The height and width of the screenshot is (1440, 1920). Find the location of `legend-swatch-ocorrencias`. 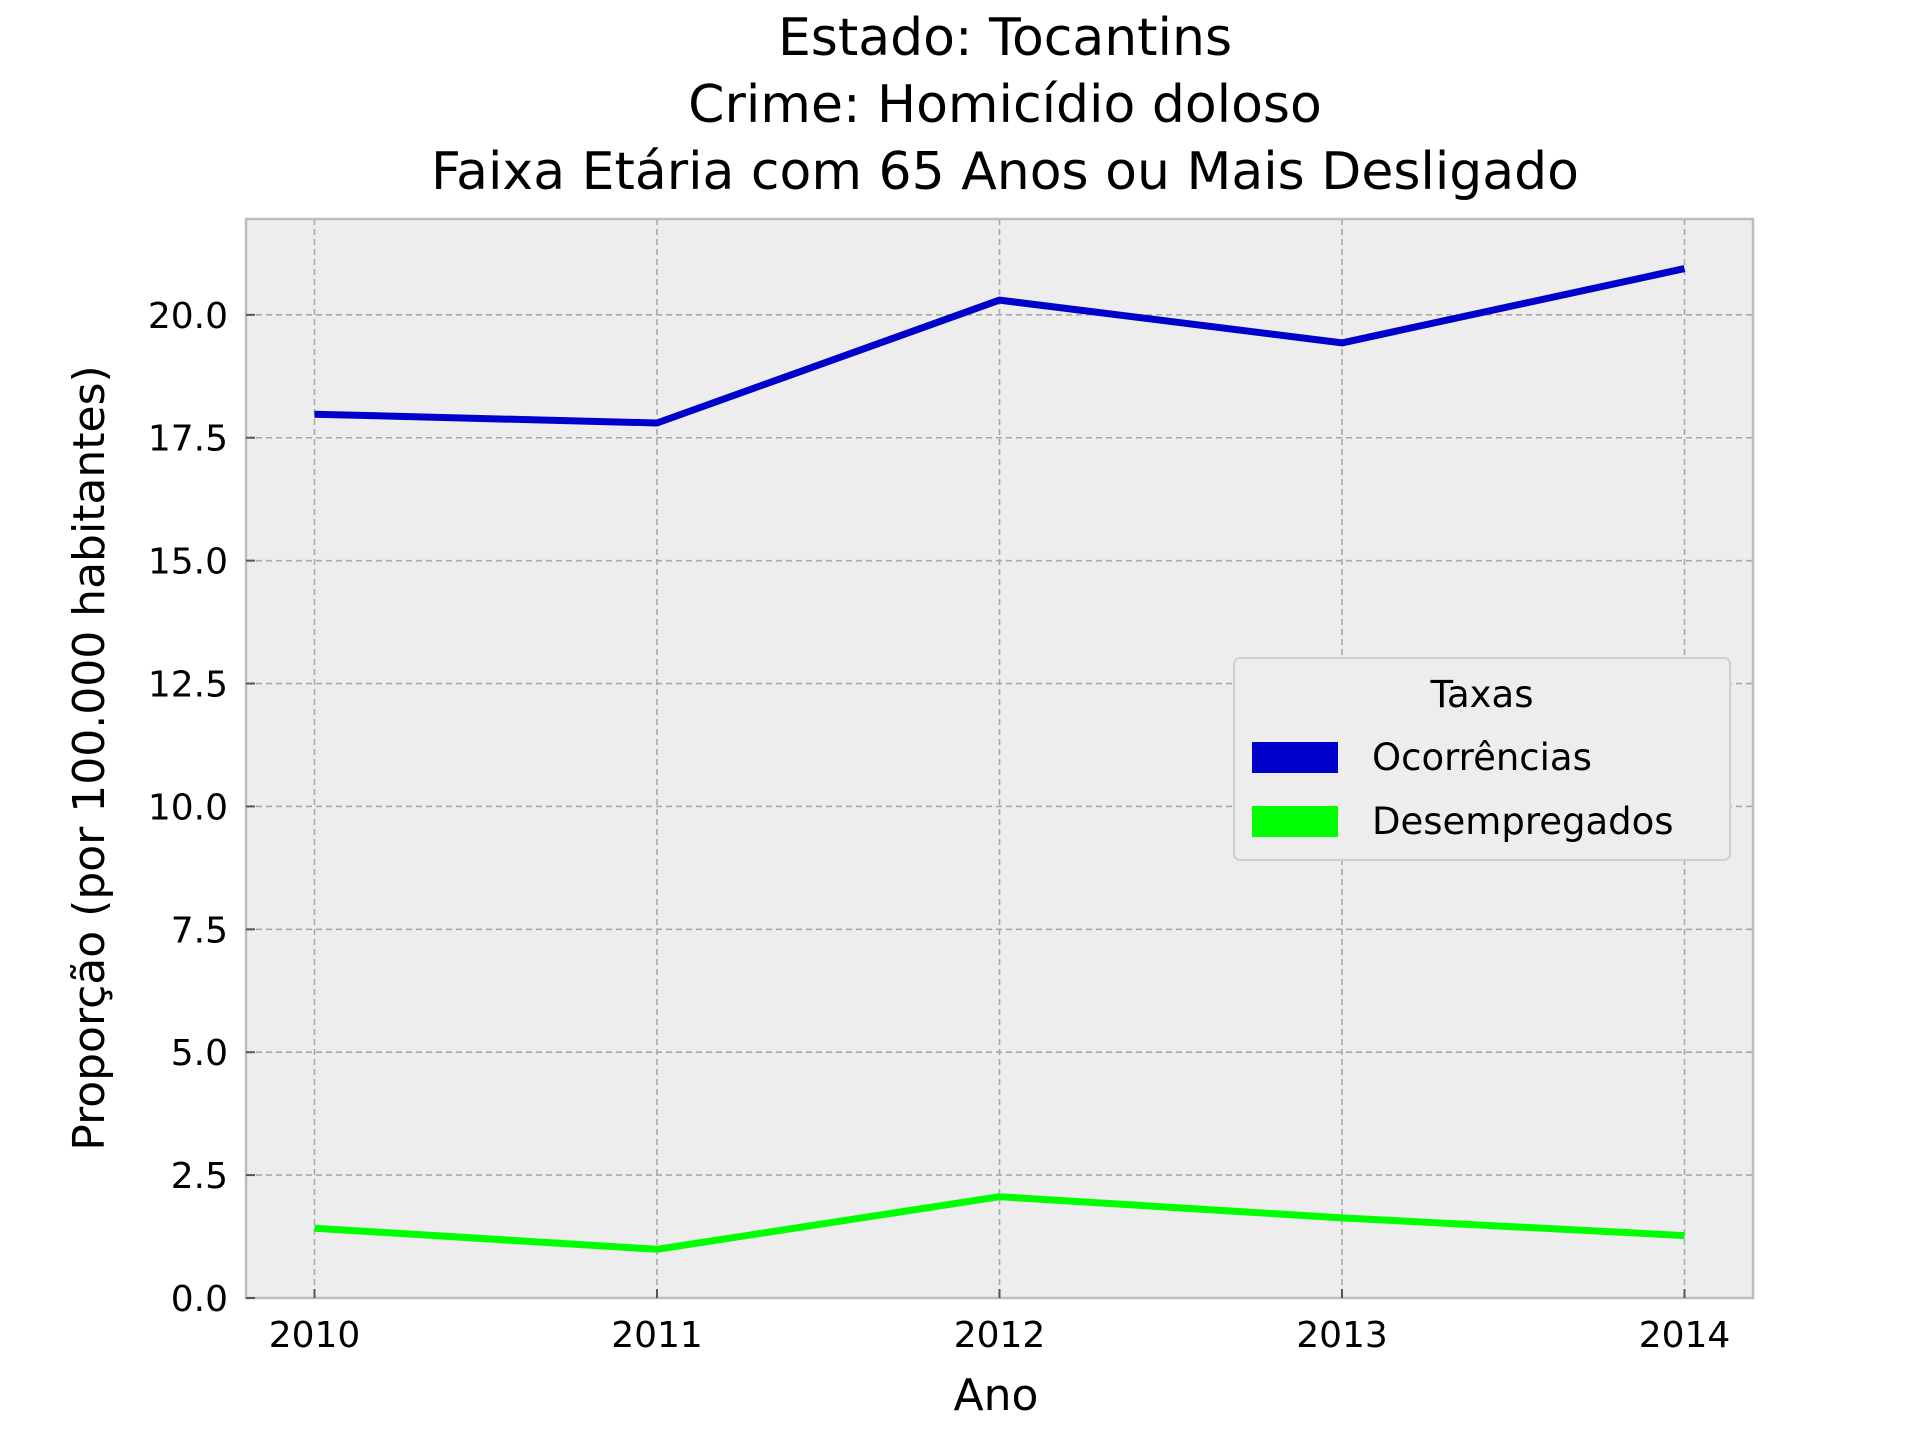

legend-swatch-ocorrencias is located at coordinates (1295, 757).